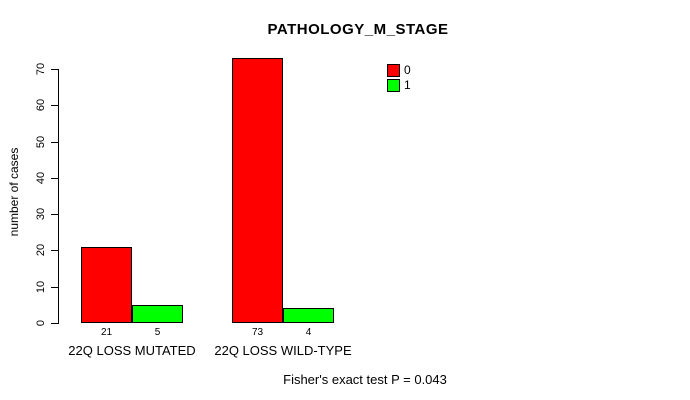 The image size is (690, 400). I want to click on bar-value-label: 4, so click(308, 332).